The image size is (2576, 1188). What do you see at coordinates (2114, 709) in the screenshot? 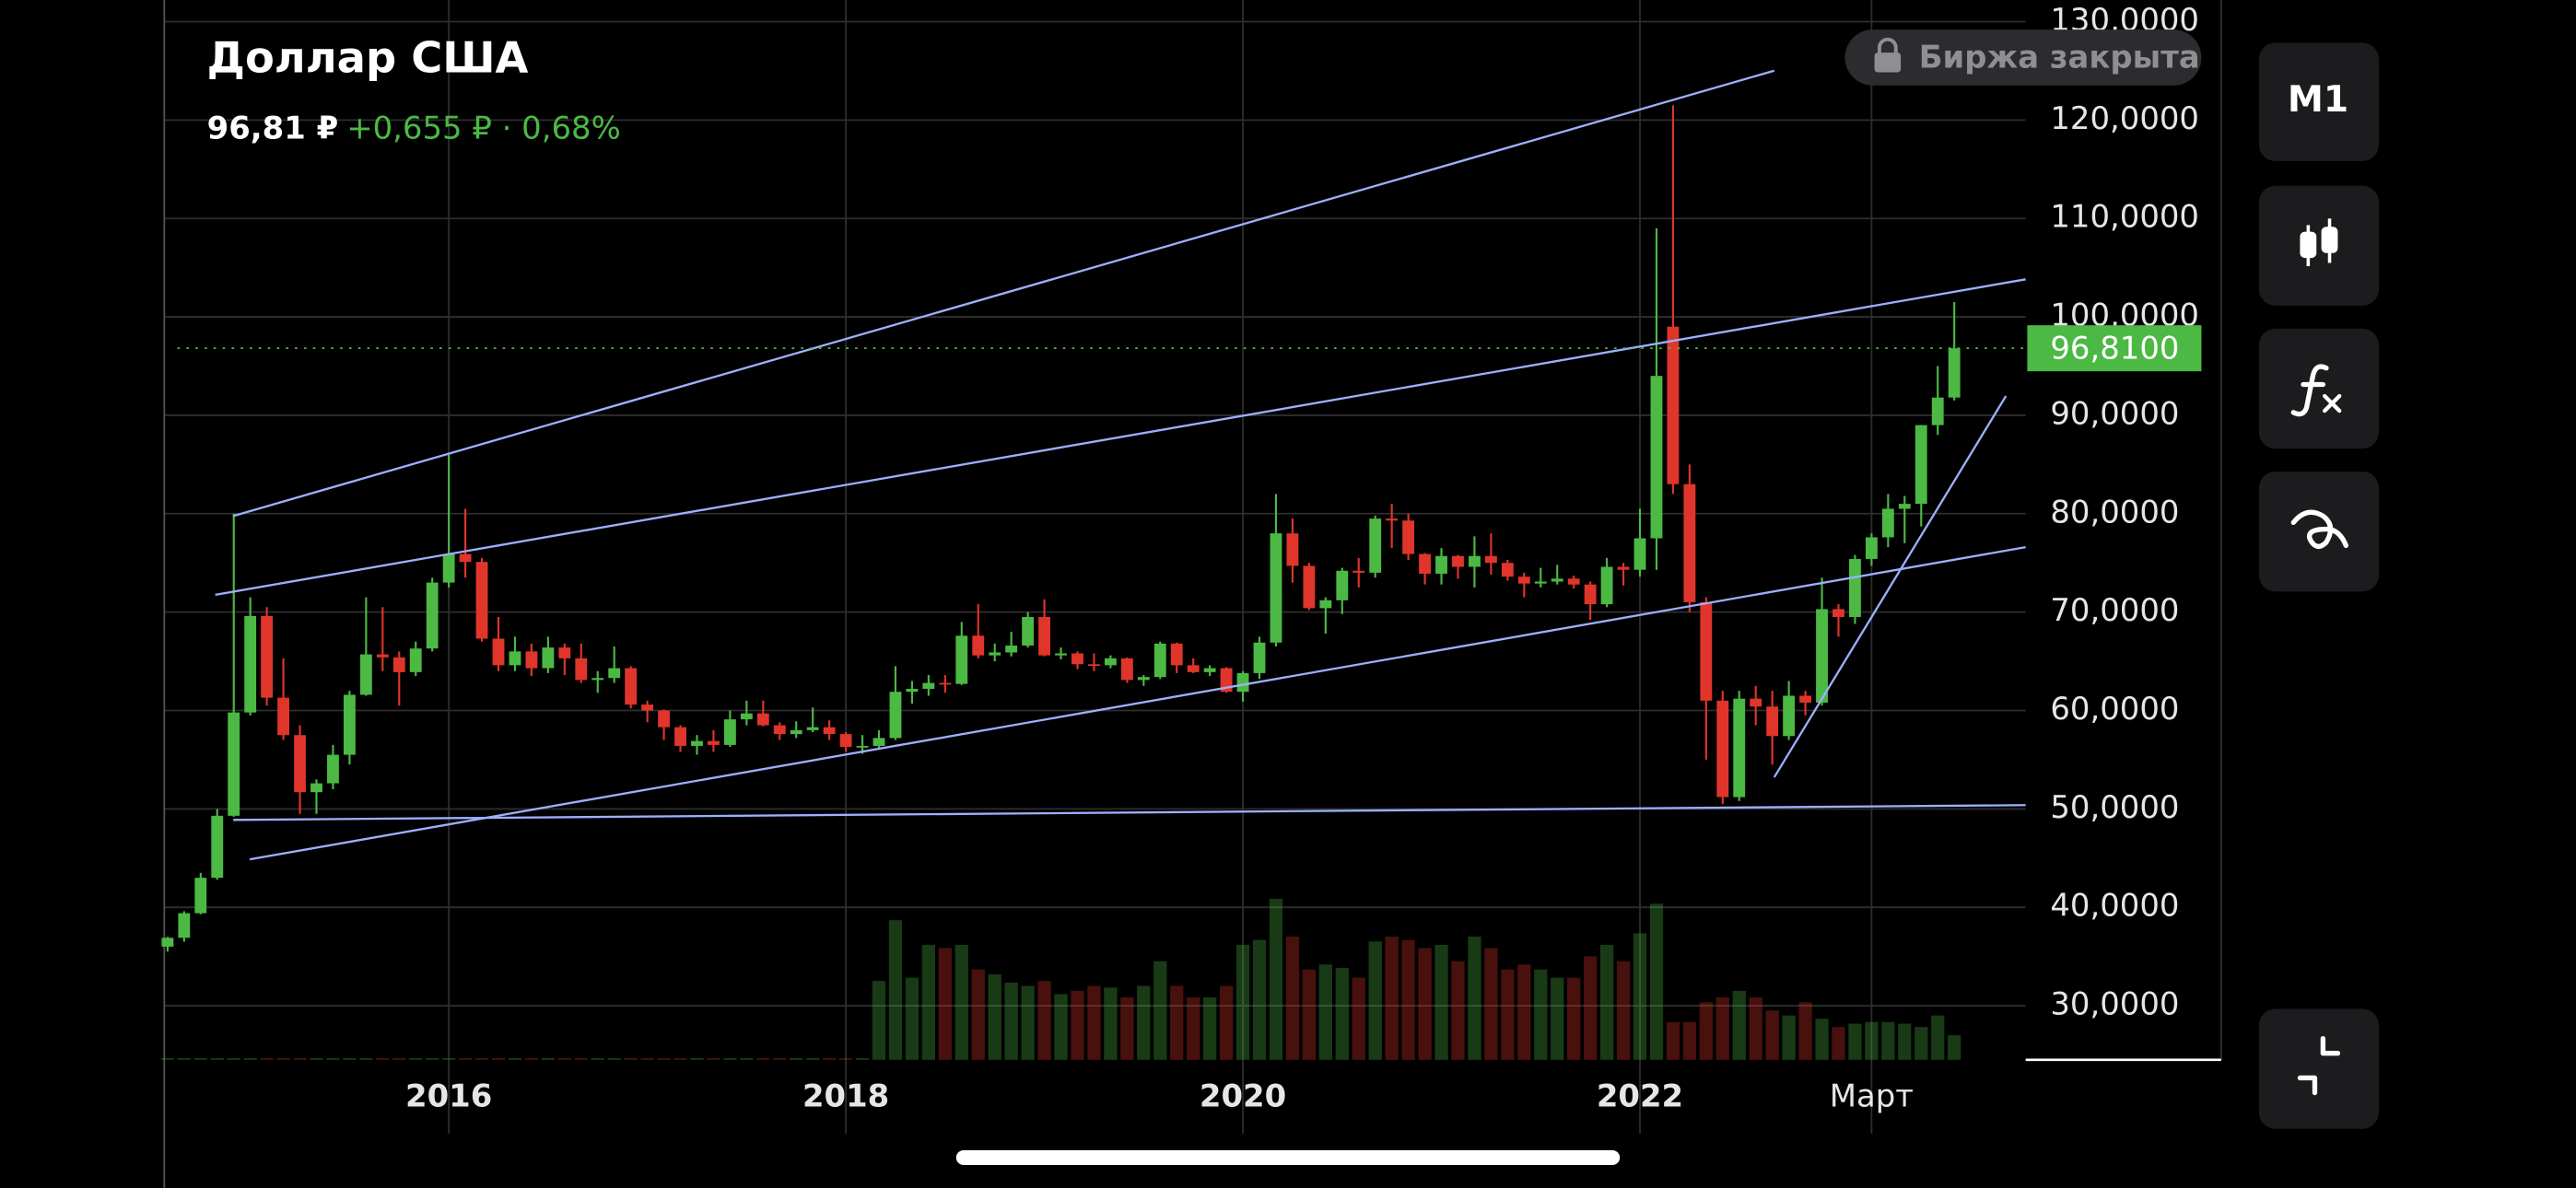
I see `y-tick-label: 60,0000` at bounding box center [2114, 709].